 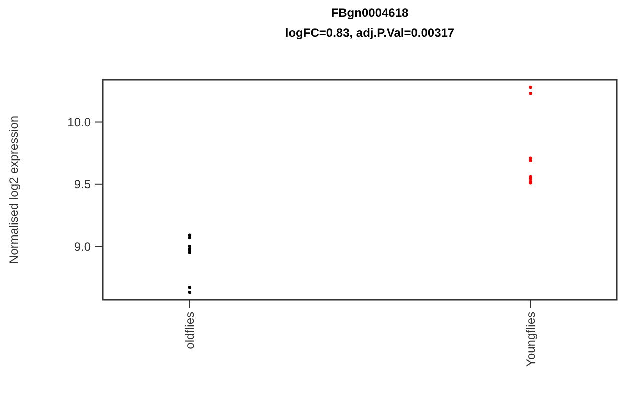 What do you see at coordinates (370, 13) in the screenshot?
I see `chart-title: FBgn0004618` at bounding box center [370, 13].